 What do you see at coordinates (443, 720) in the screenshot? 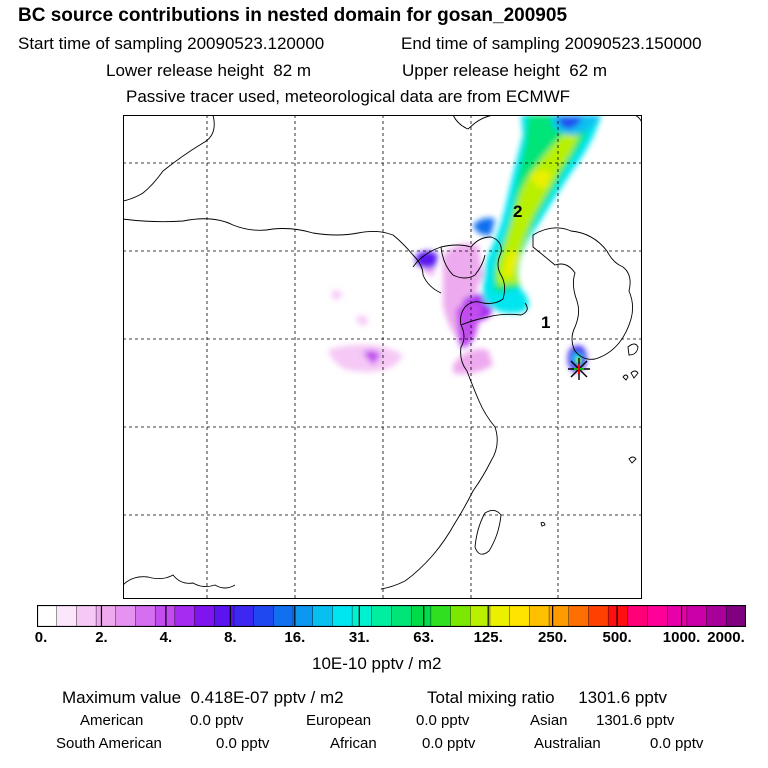
I see `region-european-value: 0.0 pptv` at bounding box center [443, 720].